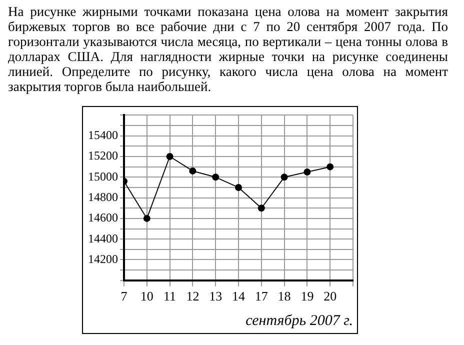  What do you see at coordinates (103, 217) in the screenshot?
I see `y-tick-label: 14600` at bounding box center [103, 217].